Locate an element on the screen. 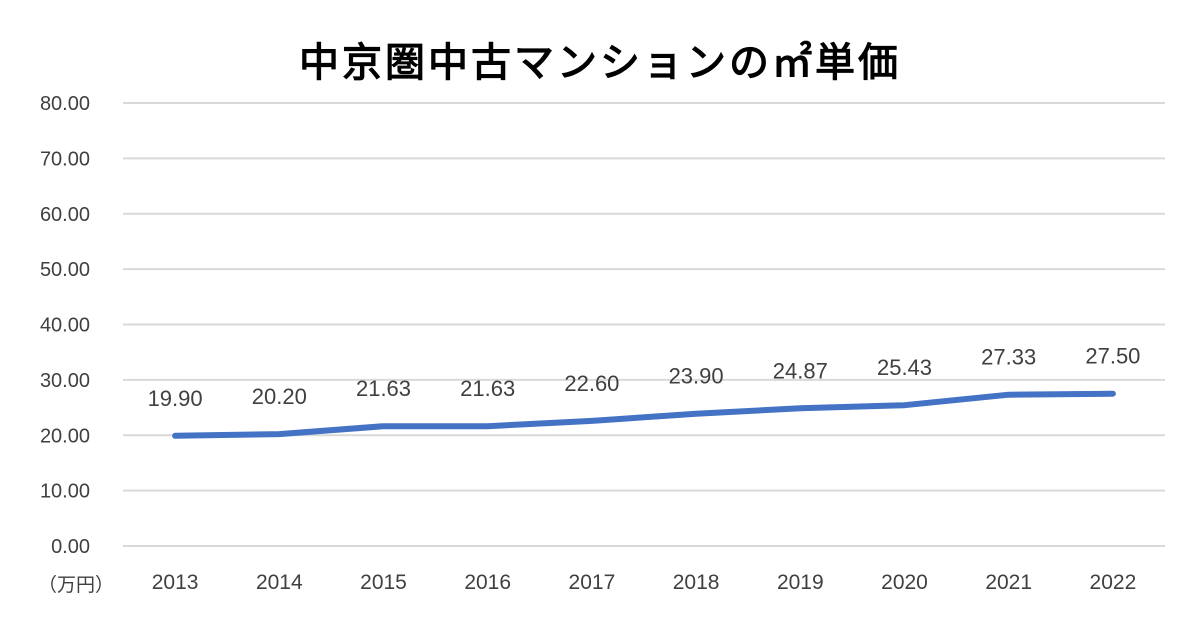 This screenshot has height=630, width=1200. y-tick-label: 60.00 is located at coordinates (65, 215).